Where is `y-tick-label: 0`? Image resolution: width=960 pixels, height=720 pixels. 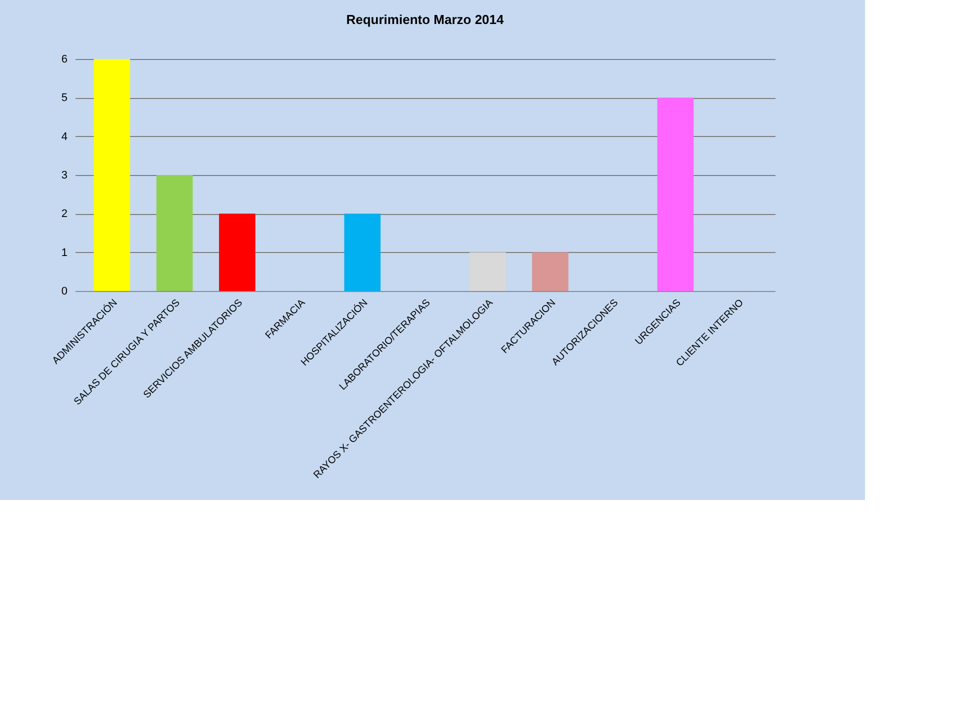 y-tick-label: 0 is located at coordinates (64, 292).